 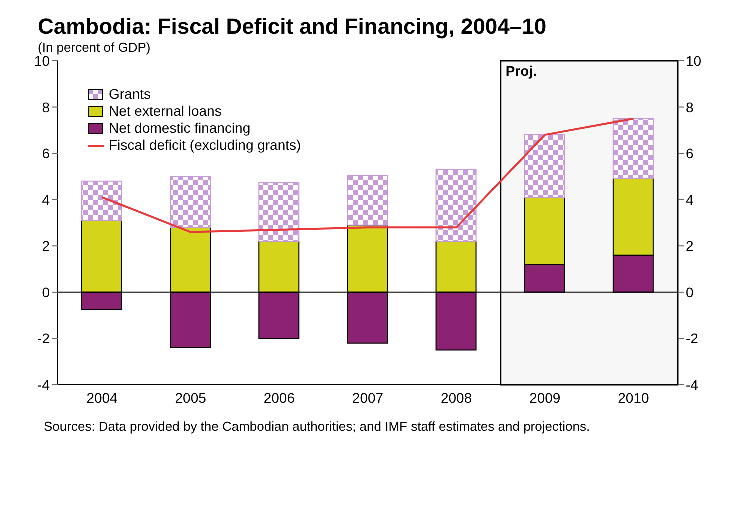 I want to click on source-note: Sources: Data provided by the Cambodian authorities; and IMF staff estimates and projections., so click(x=317, y=426).